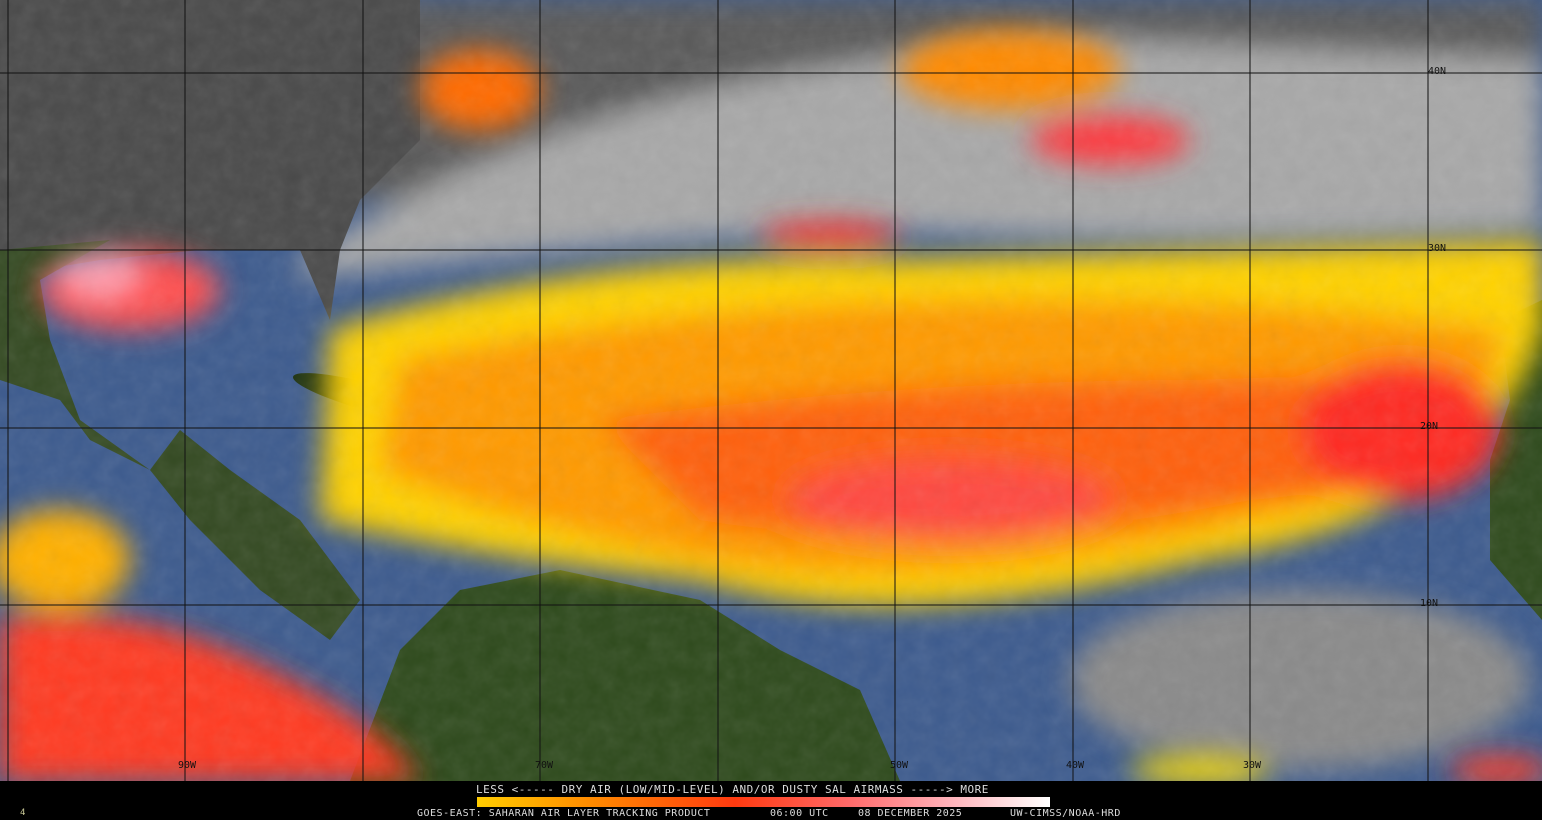  Describe the element at coordinates (1437, 248) in the screenshot. I see `lat-label-30n: 30N` at that location.